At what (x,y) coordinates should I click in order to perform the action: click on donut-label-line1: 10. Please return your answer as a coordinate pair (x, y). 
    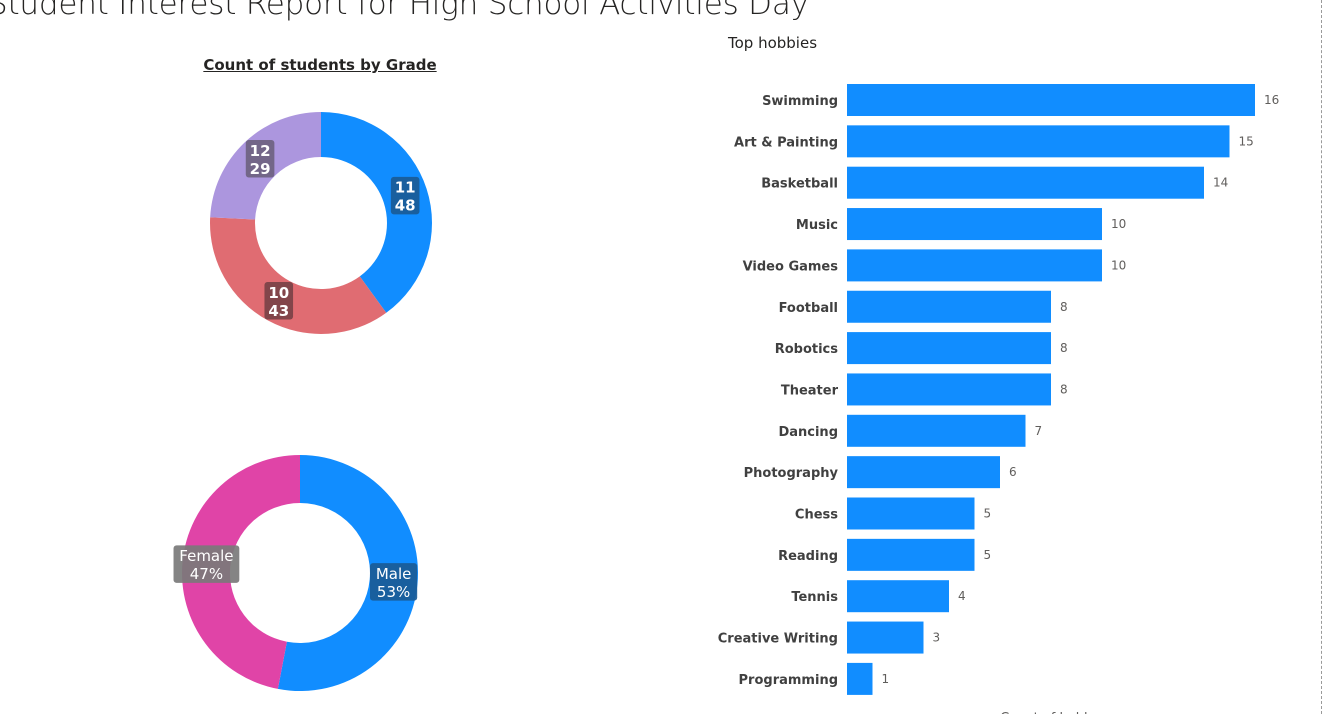
    Looking at the image, I should click on (278, 293).